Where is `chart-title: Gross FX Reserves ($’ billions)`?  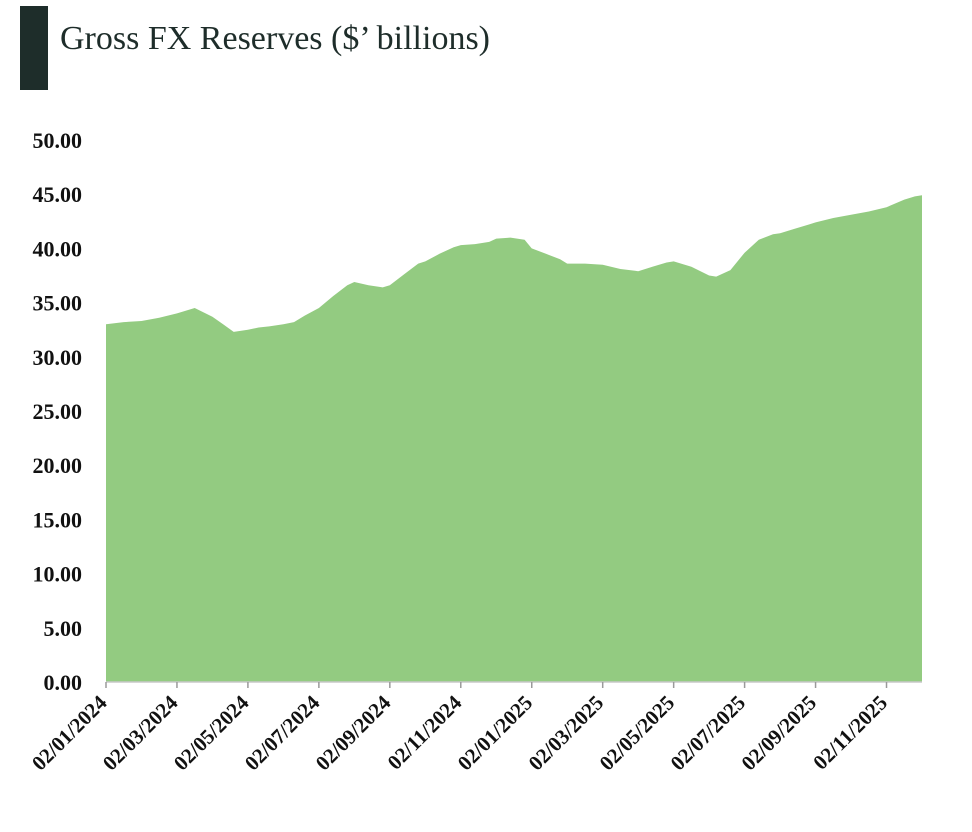
chart-title: Gross FX Reserves ($’ billions) is located at coordinates (275, 38).